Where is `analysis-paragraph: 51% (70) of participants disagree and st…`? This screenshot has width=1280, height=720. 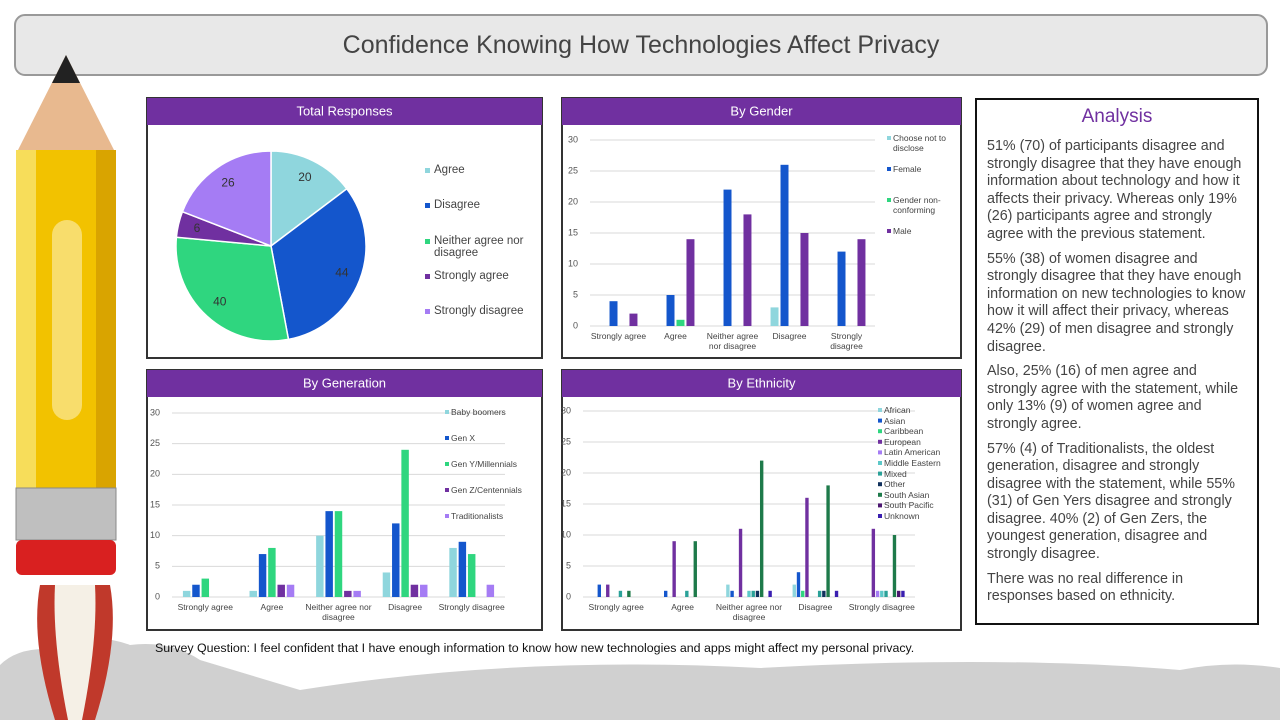 analysis-paragraph: 51% (70) of participants disagree and st… is located at coordinates (1114, 190).